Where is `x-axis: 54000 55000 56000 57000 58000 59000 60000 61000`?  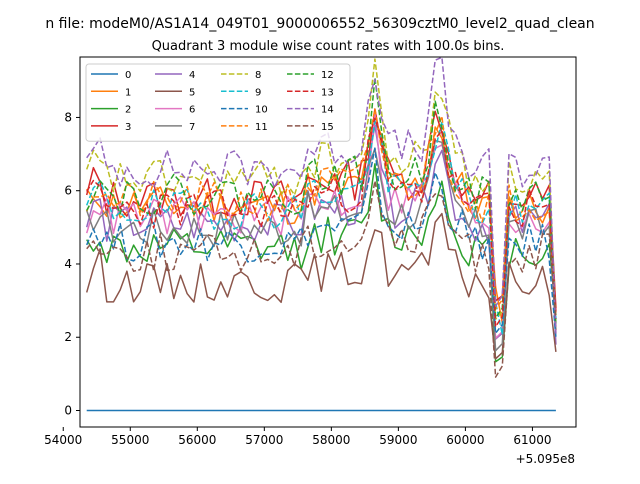 x-axis: 54000 55000 56000 57000 58000 59000 60000 61000 is located at coordinates (298, 437).